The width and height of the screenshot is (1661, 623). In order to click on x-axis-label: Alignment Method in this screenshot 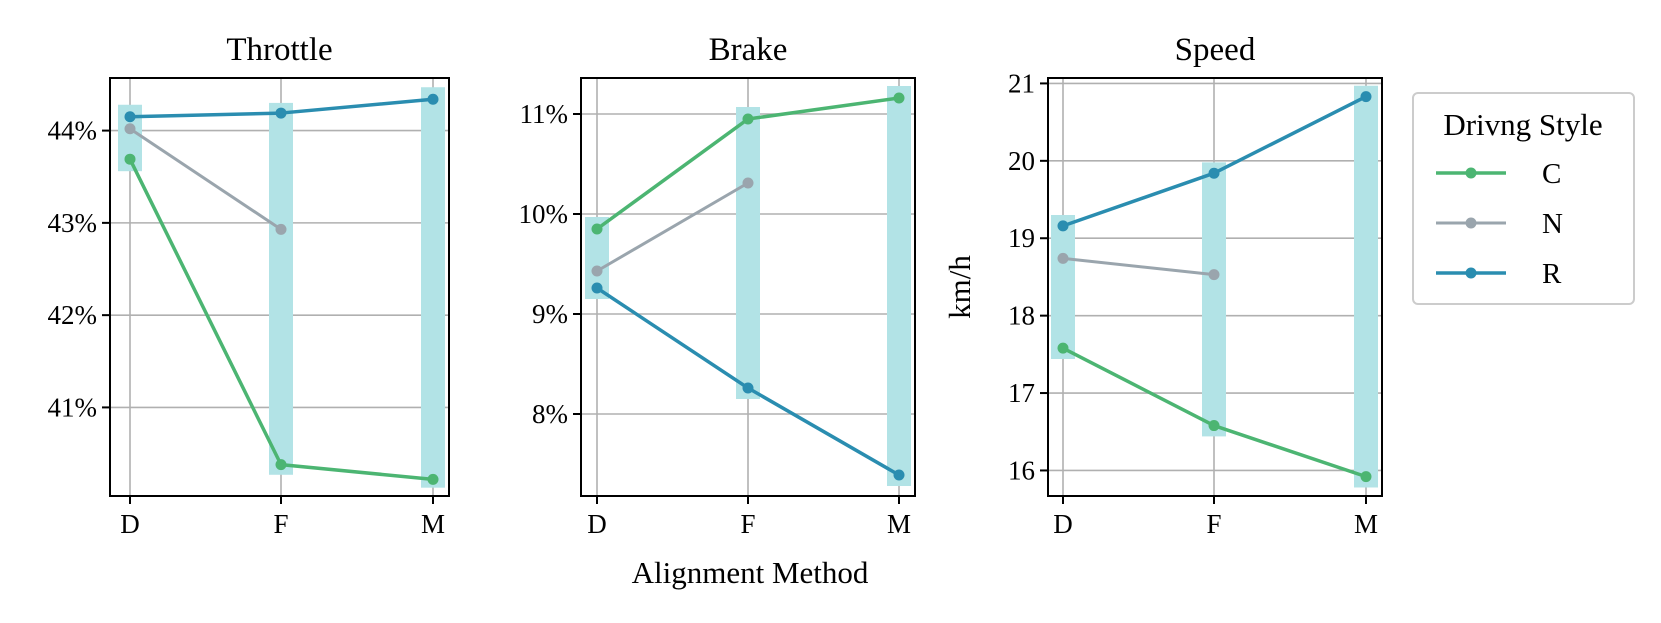, I will do `click(750, 572)`.